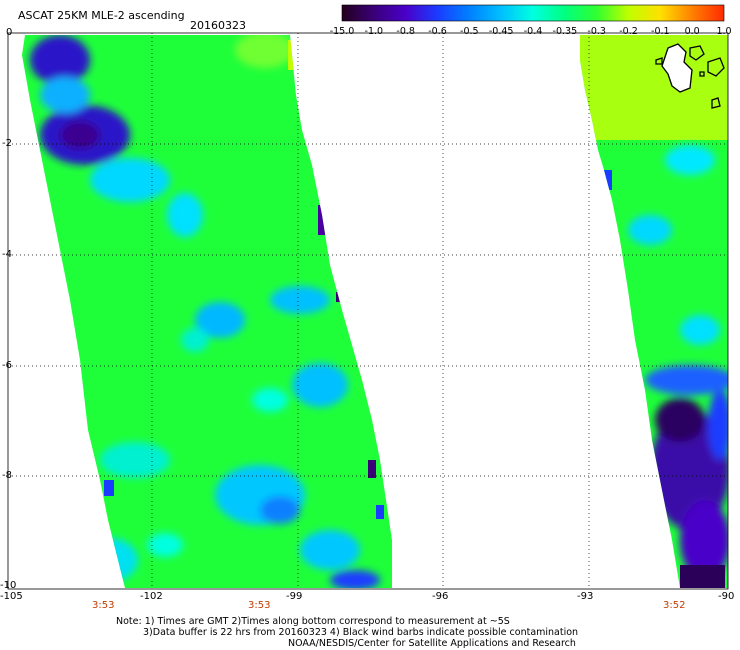 The width and height of the screenshot is (740, 650). Describe the element at coordinates (11, 596) in the screenshot. I see `lon-label-0: -105` at that location.